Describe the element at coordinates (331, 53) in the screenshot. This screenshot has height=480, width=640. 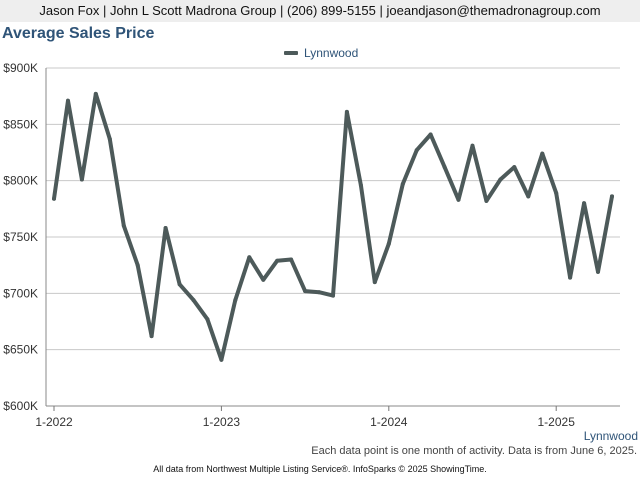
I see `legend-label: Lynnwood` at that location.